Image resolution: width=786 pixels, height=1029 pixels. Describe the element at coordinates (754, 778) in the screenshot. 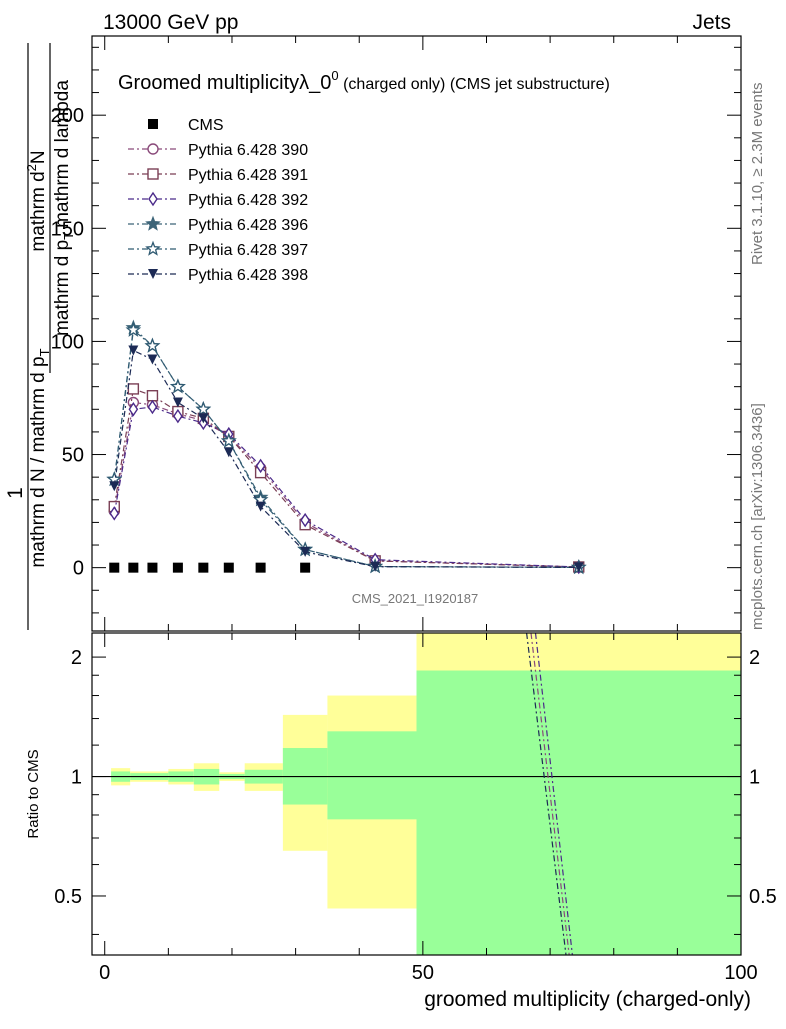

I see `ratio-tick-label-right: 1` at that location.